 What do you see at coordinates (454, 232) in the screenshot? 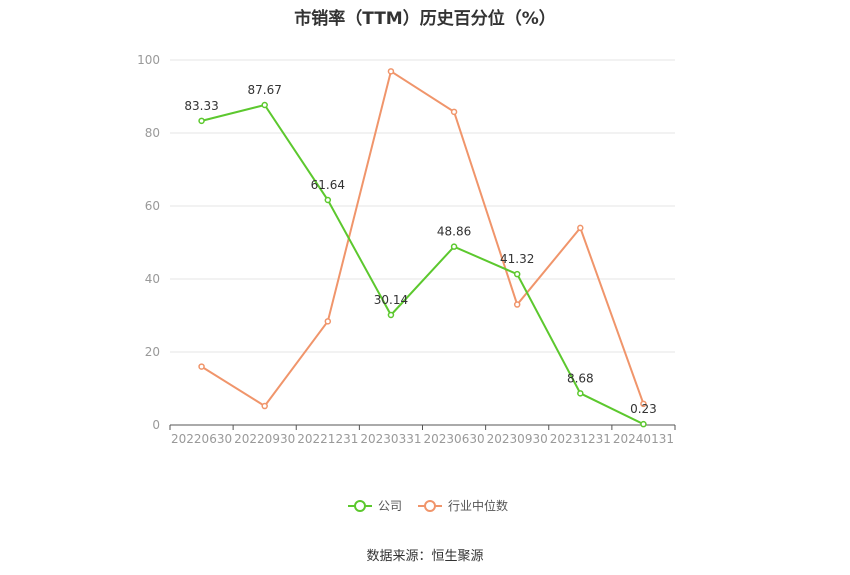
I see `data-label: 48.86` at bounding box center [454, 232].